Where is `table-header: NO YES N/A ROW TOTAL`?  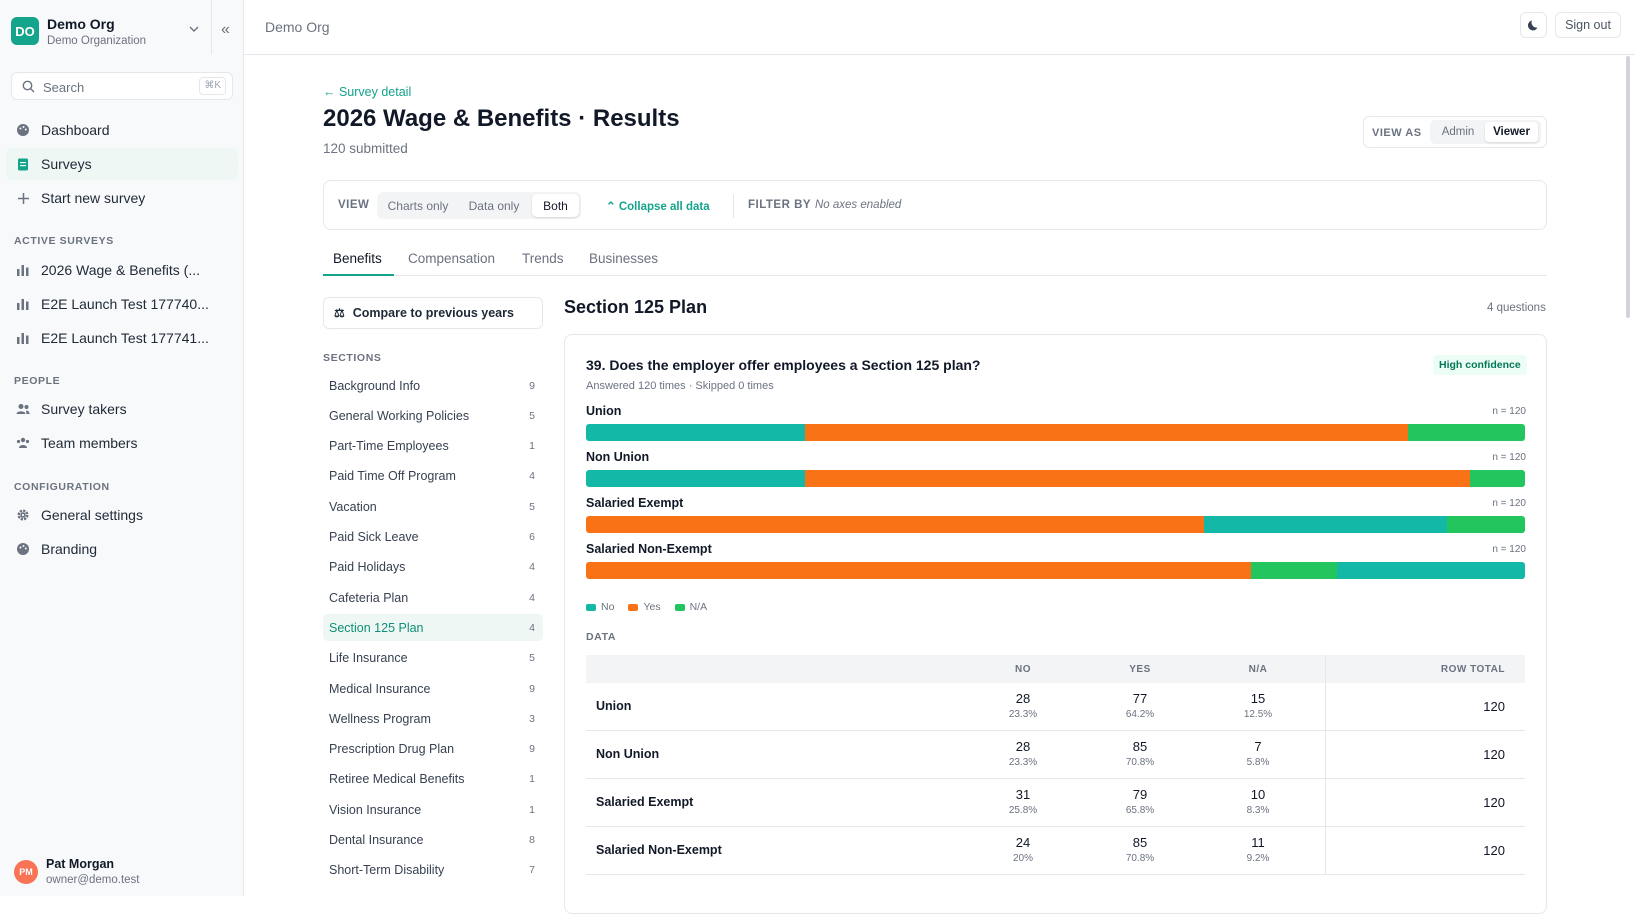 table-header: NO YES N/A ROW TOTAL is located at coordinates (1055, 669).